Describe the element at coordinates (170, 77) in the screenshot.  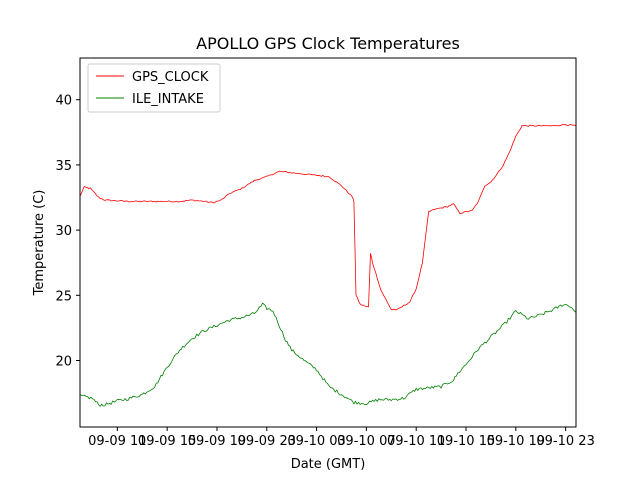
I see `legend-label-gps-clock: GPS_CLOCK` at that location.